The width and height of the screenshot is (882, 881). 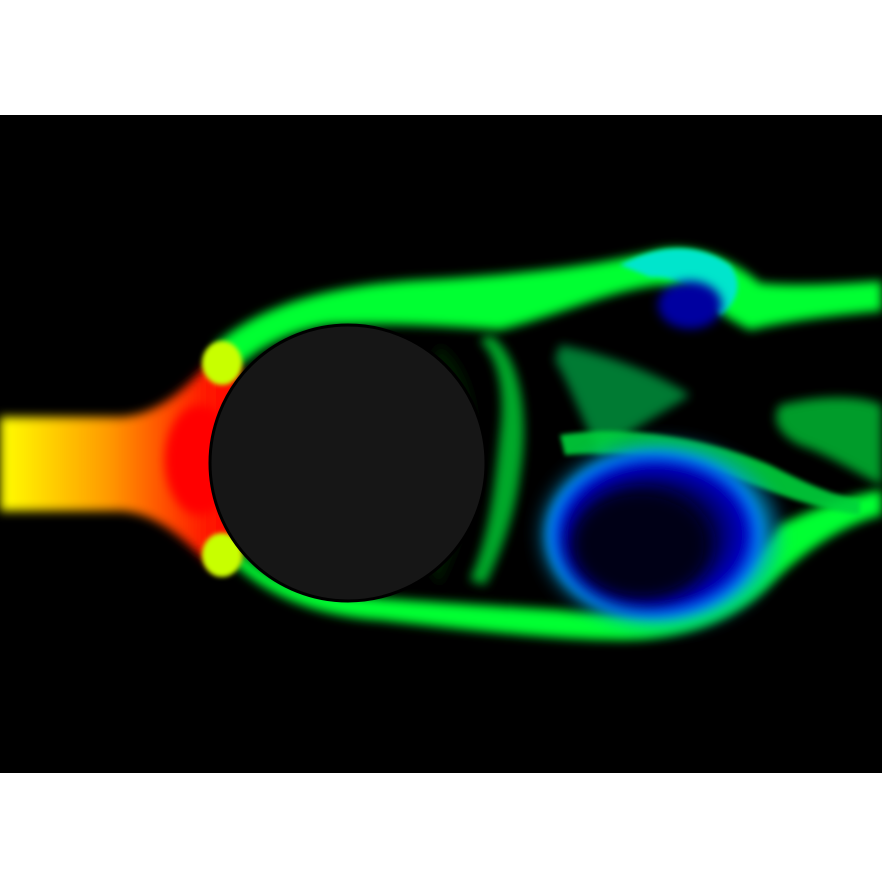 I want to click on inflow-jet, so click(x=120, y=462).